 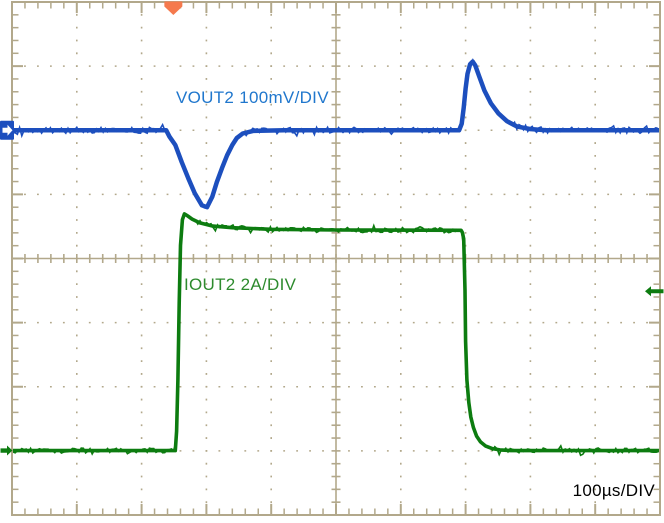 What do you see at coordinates (7, 130) in the screenshot?
I see `vout2-ground-arrow-icon` at bounding box center [7, 130].